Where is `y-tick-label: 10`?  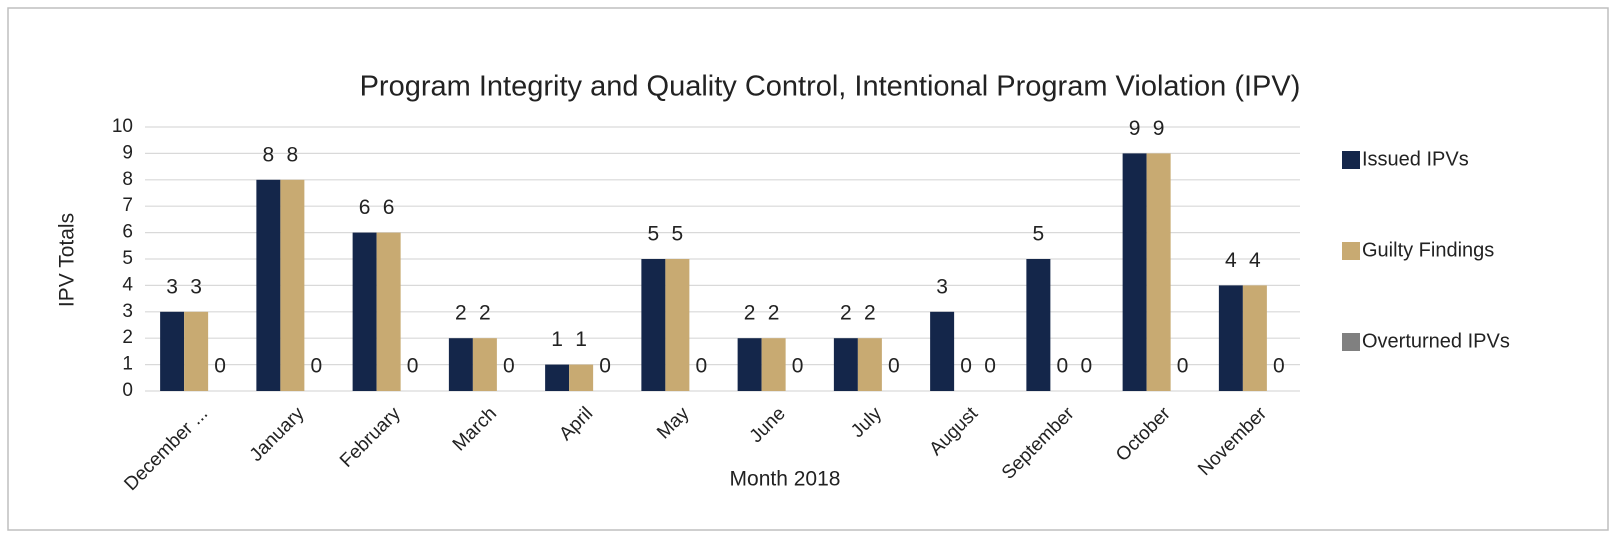 y-tick-label: 10 is located at coordinates (122, 126).